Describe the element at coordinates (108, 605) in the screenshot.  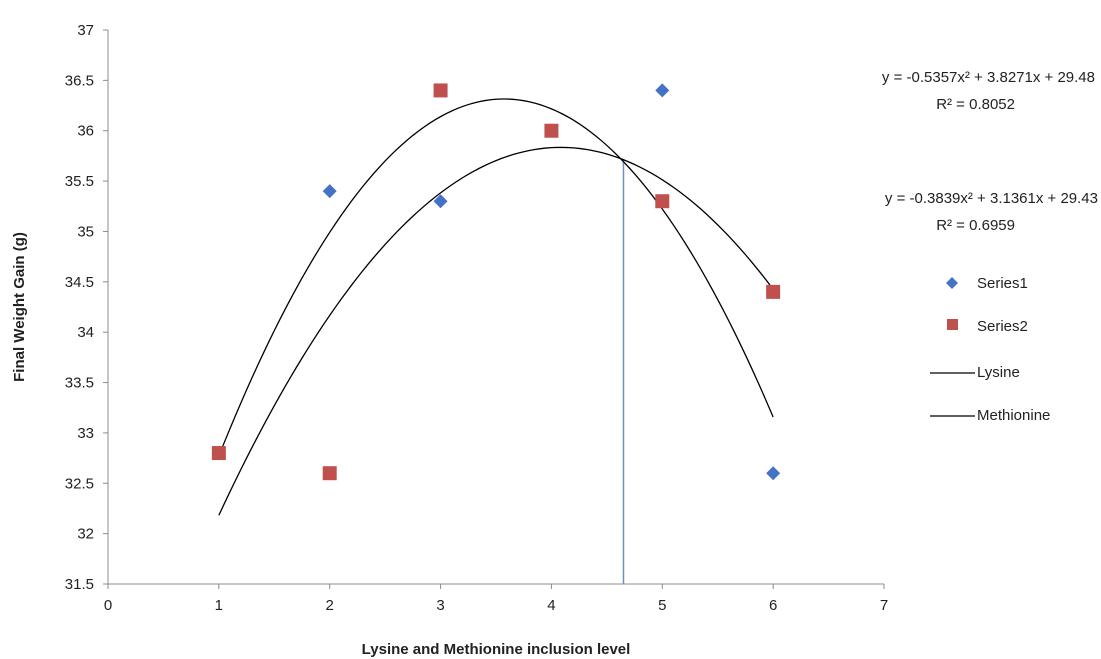
I see `x-tick-label: 0` at that location.